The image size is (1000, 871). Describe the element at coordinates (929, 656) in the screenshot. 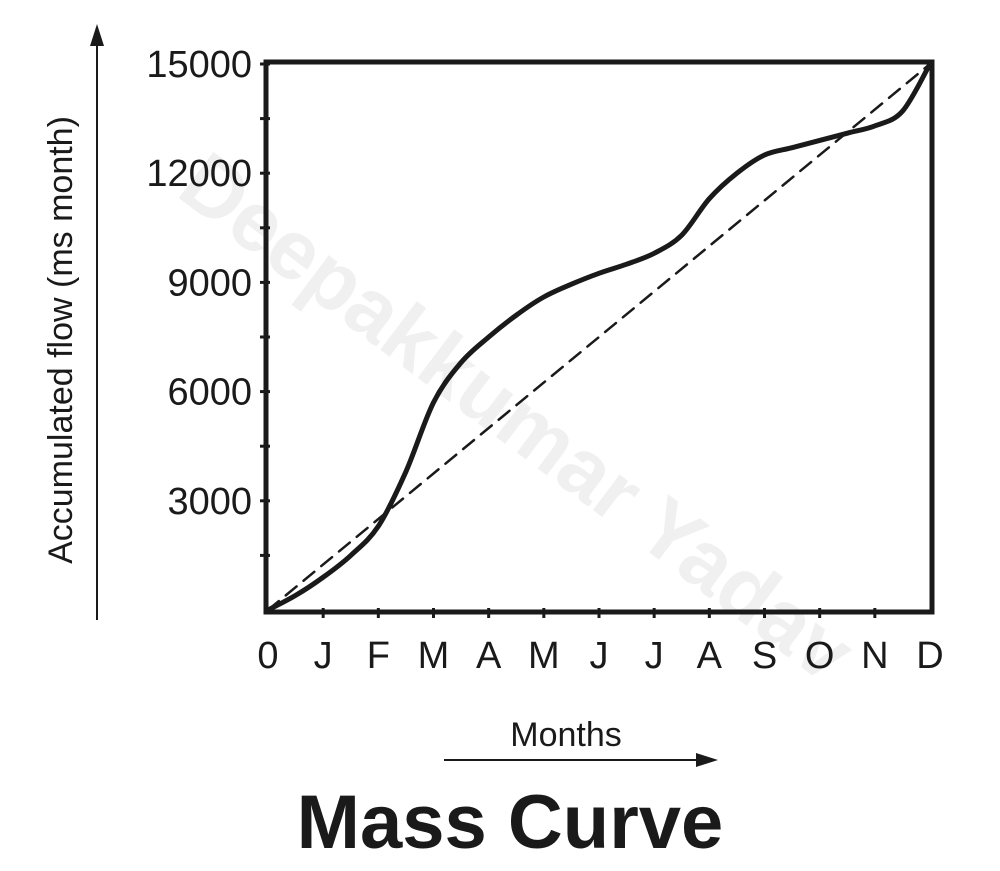

I see `x-tick-label: D` at that location.